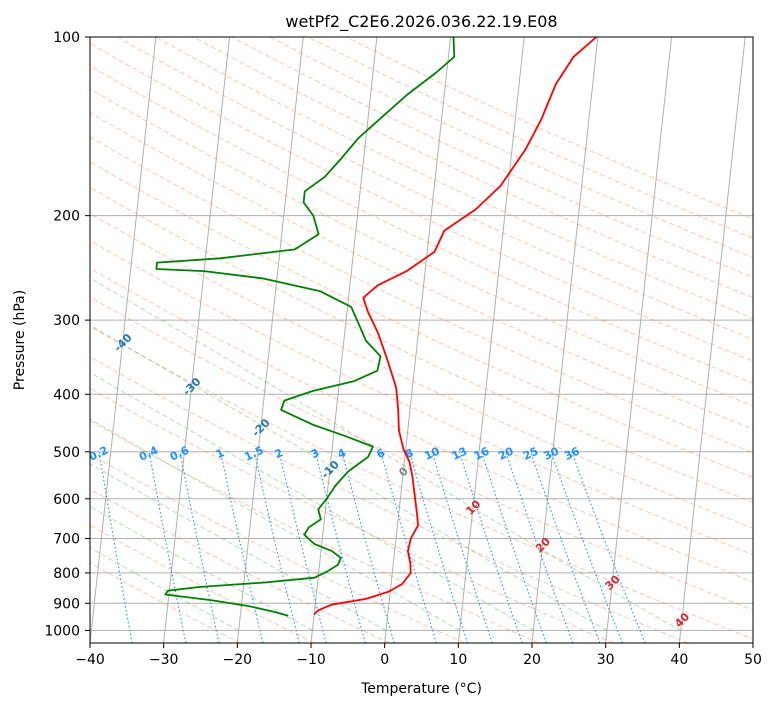 The height and width of the screenshot is (708, 775). Describe the element at coordinates (384, 660) in the screenshot. I see `x-tick-label: 0` at that location.